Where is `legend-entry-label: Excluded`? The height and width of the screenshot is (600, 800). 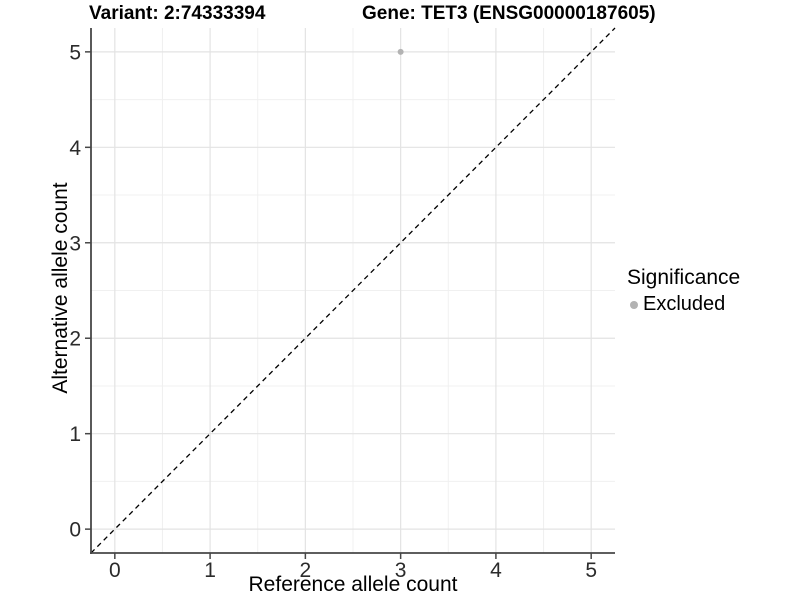 legend-entry-label: Excluded is located at coordinates (684, 304).